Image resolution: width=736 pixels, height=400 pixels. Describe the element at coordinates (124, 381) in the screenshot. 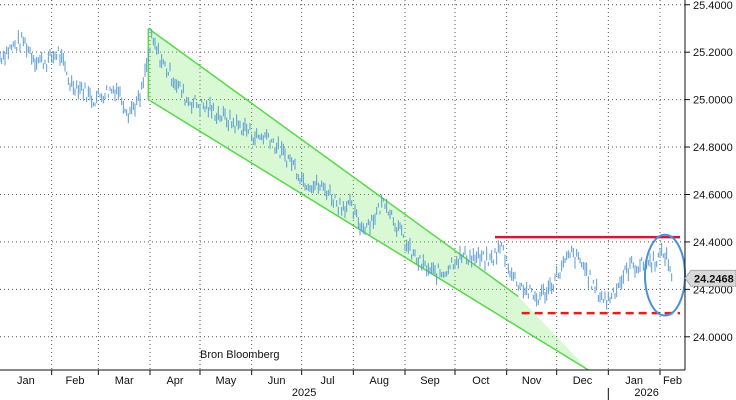

I see `x-tick-label: Mar` at that location.